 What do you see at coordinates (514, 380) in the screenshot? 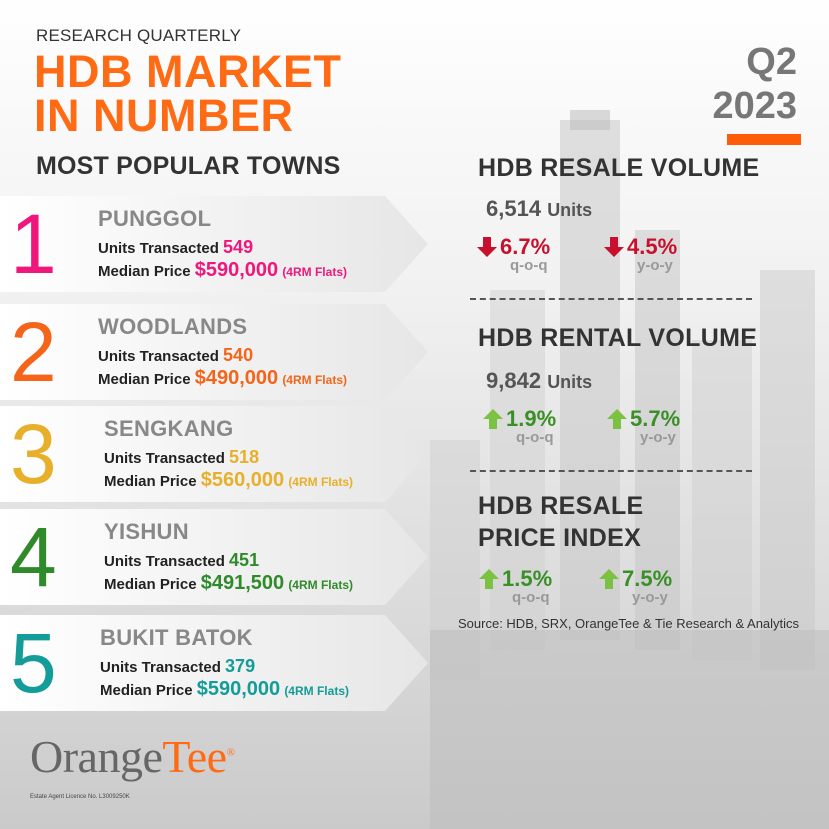
I see `rental-volume-number: 9,842` at bounding box center [514, 380].